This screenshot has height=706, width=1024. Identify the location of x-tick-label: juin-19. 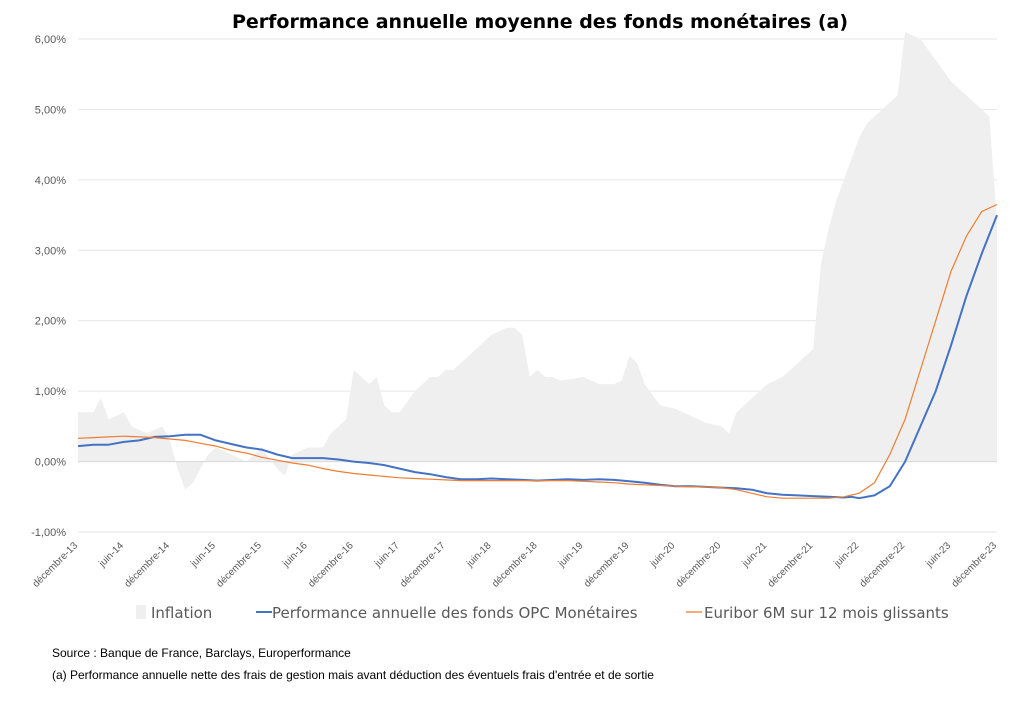
(571, 555).